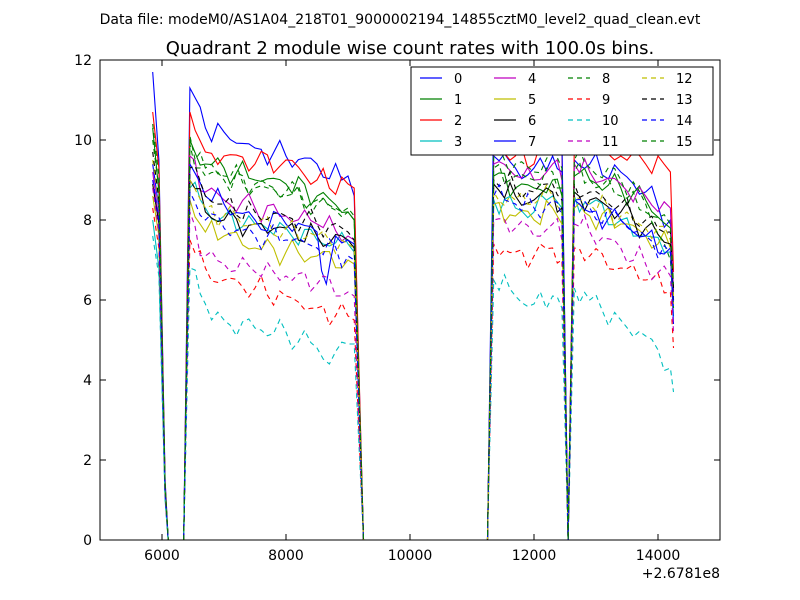 This screenshot has width=800, height=600. What do you see at coordinates (534, 556) in the screenshot?
I see `x-tick-label: 12000` at bounding box center [534, 556].